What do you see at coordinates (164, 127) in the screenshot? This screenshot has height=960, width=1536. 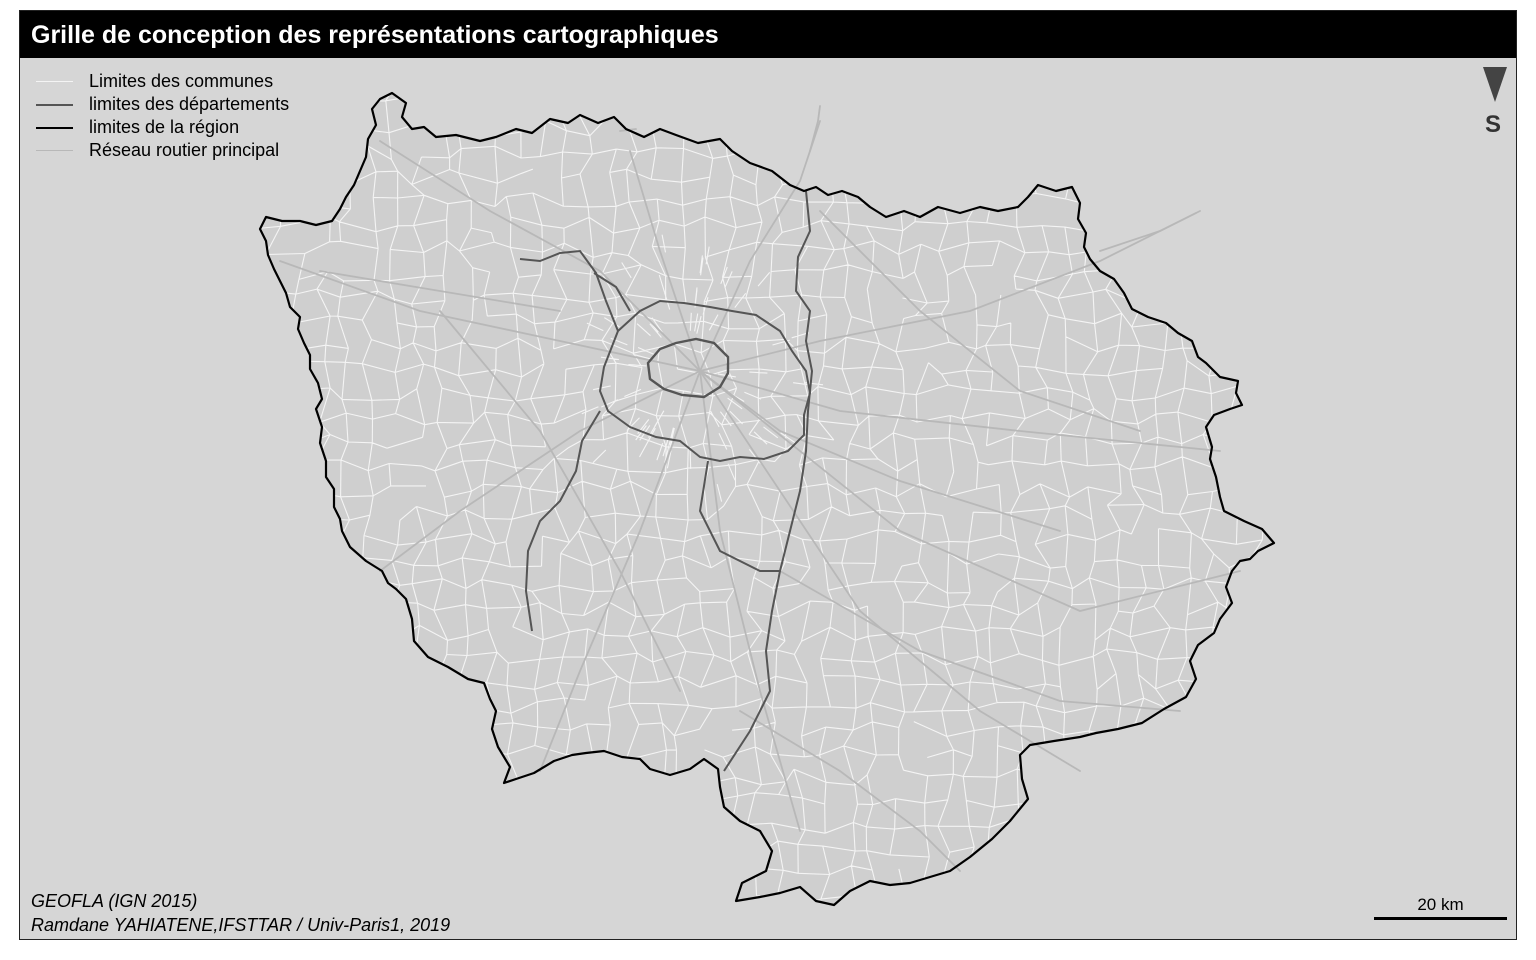 I see `legend-label-region: limites de la région` at bounding box center [164, 127].